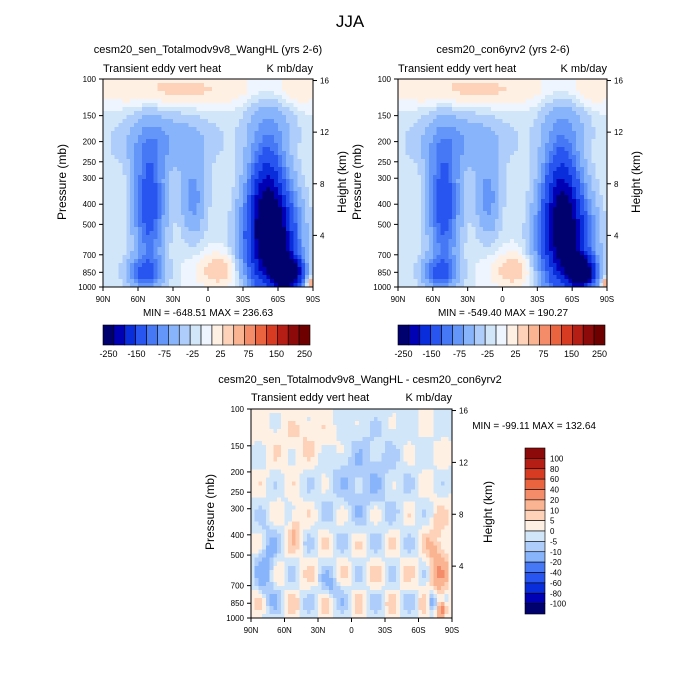 Image resolution: width=700 pixels, height=700 pixels. Describe the element at coordinates (261, 335) in the screenshot. I see `colorbar-swatch` at that location.